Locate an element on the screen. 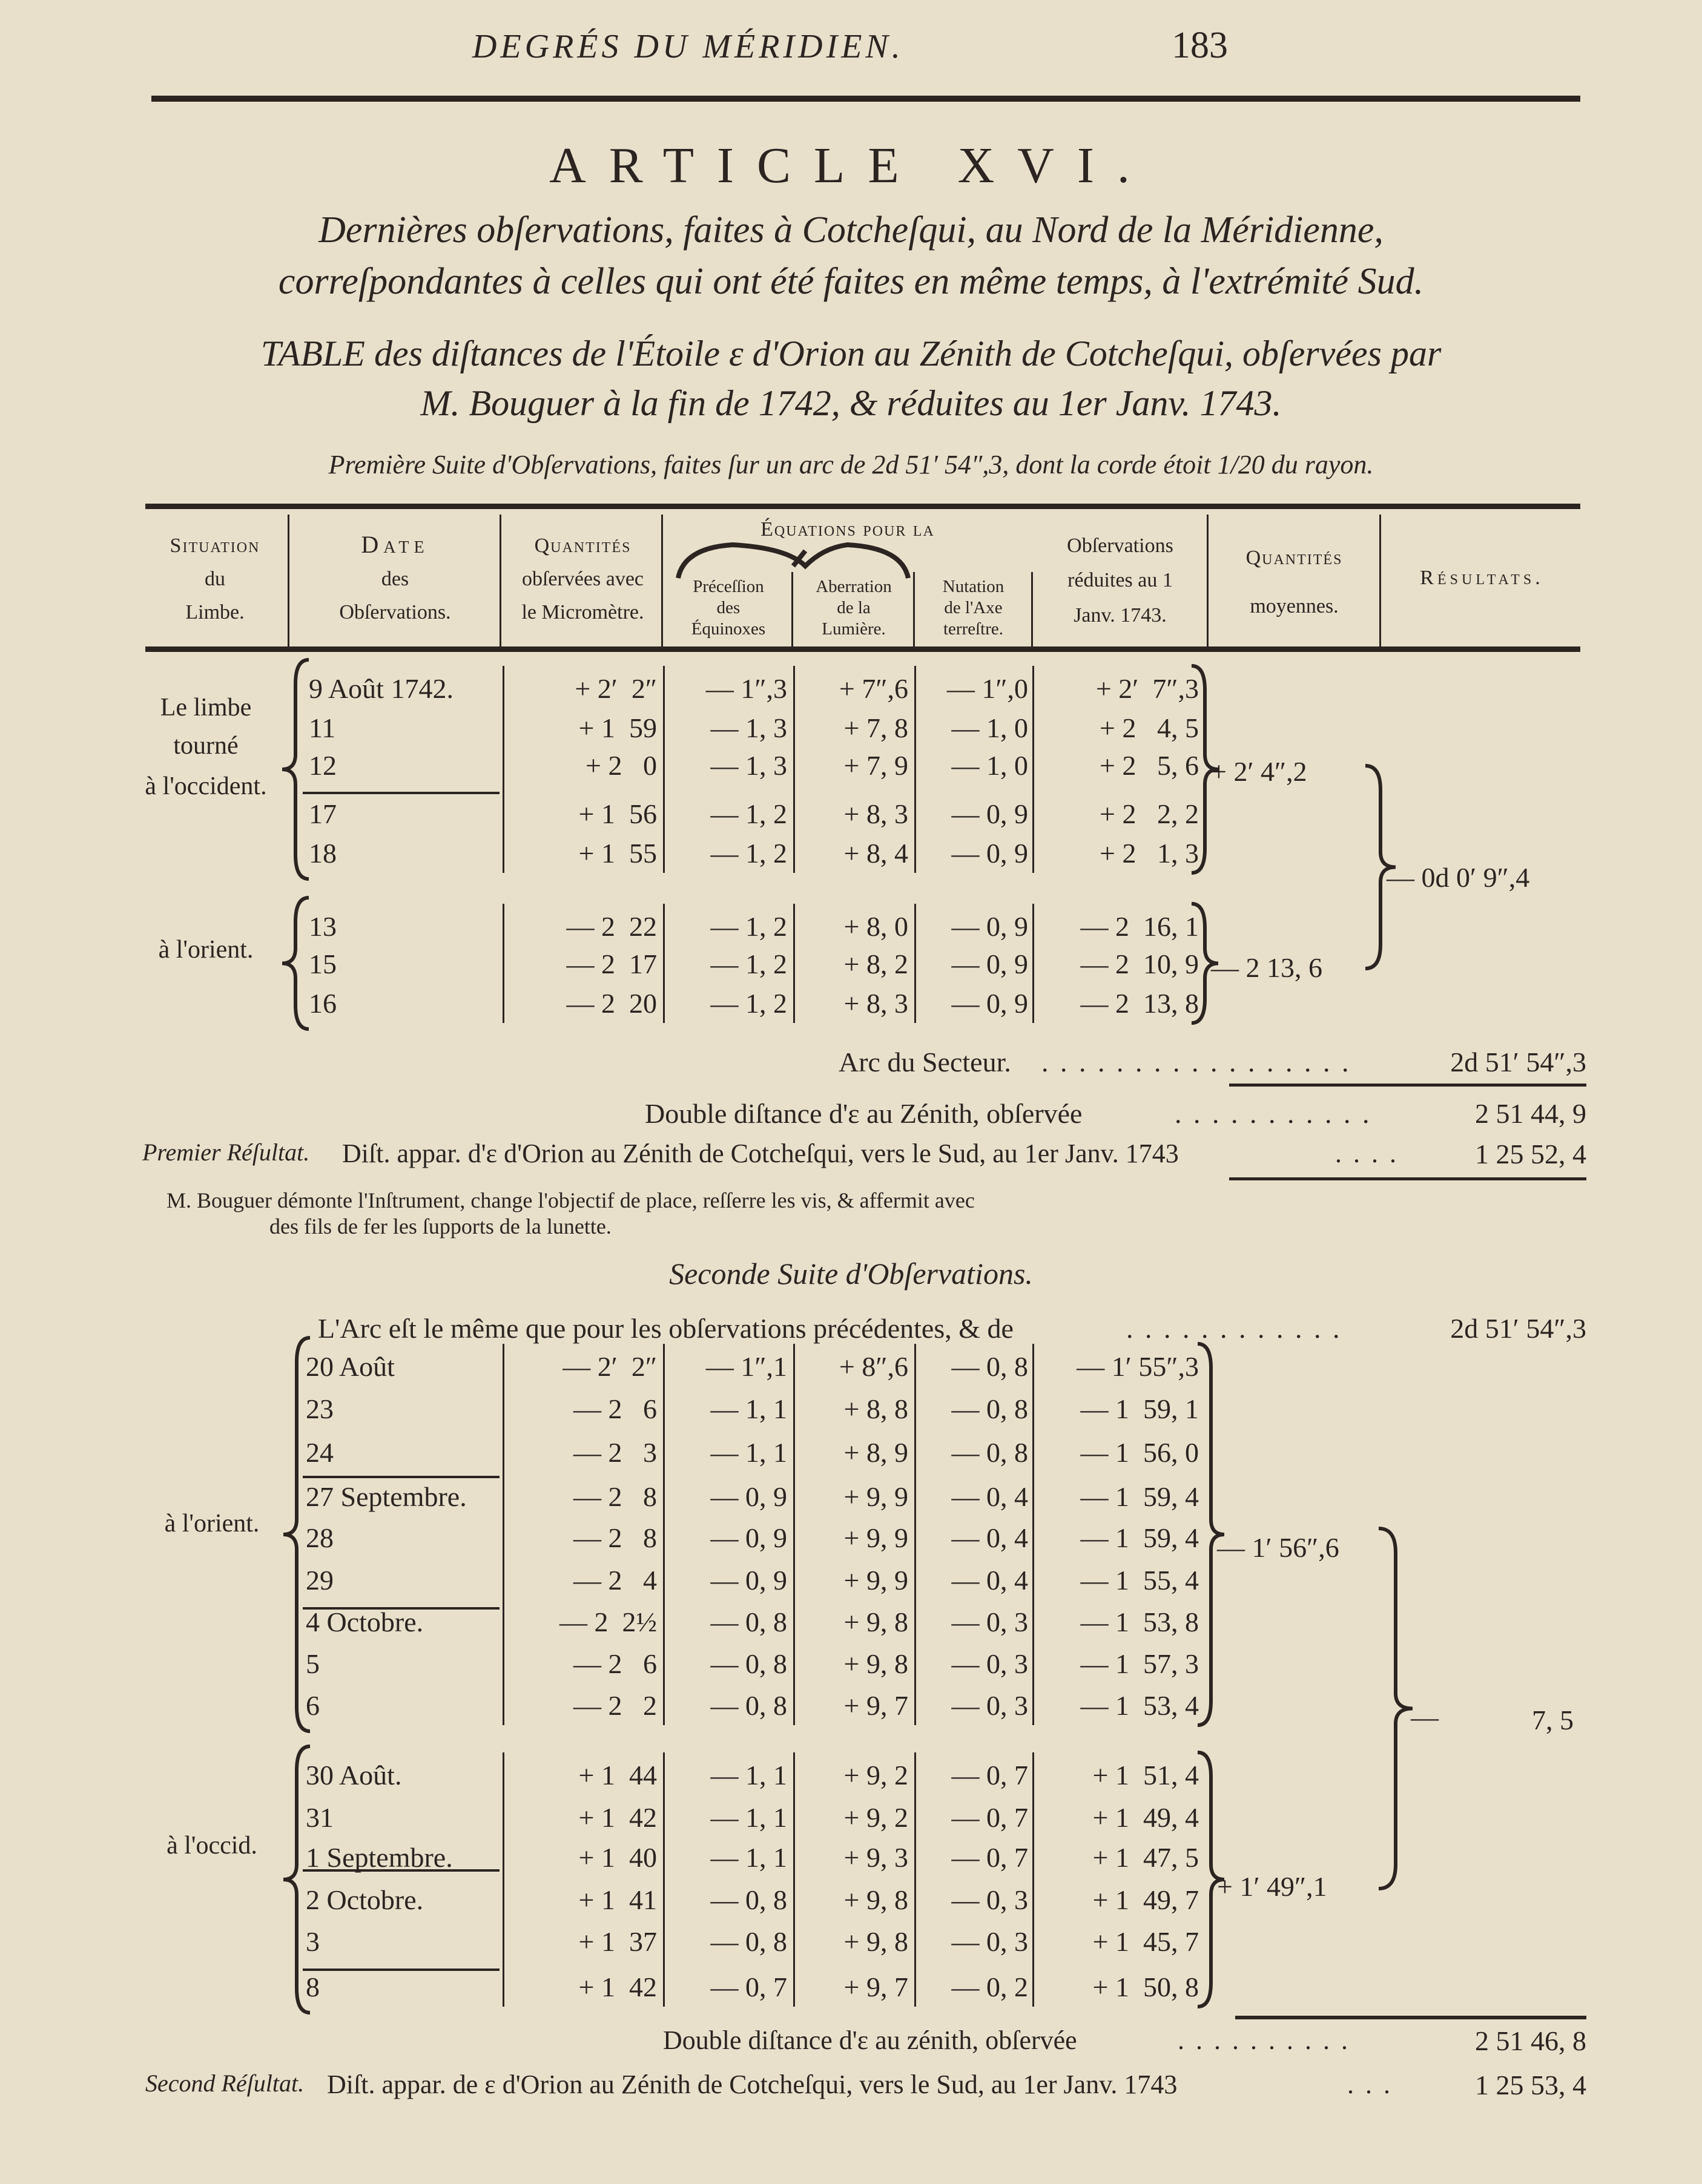 The height and width of the screenshot is (2184, 1702). qty-cell: + 2′ 2″ is located at coordinates (616, 688).